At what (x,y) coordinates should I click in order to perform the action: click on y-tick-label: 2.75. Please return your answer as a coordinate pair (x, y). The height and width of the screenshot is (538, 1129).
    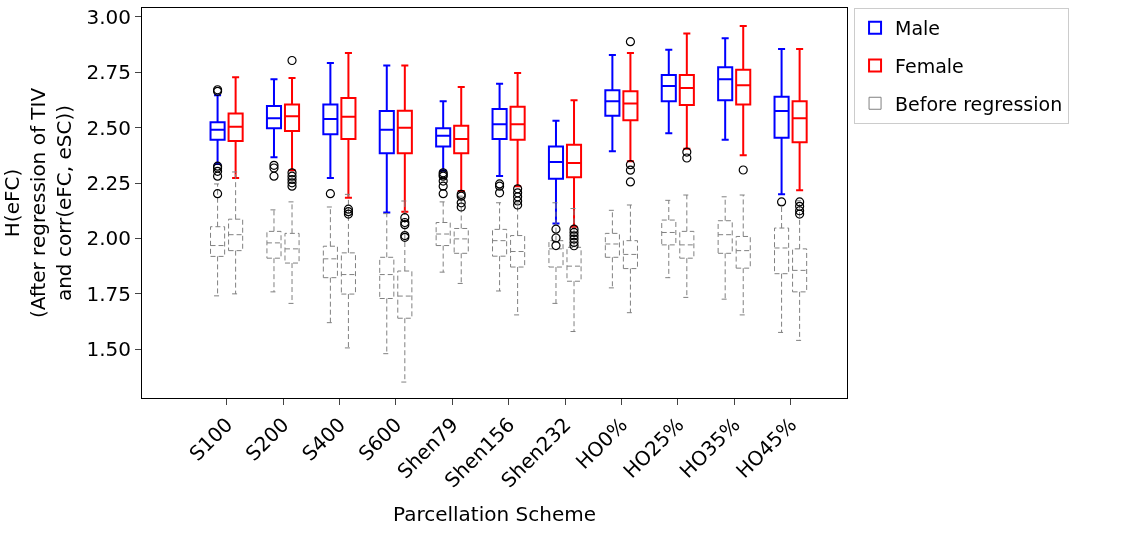
    Looking at the image, I should click on (108, 72).